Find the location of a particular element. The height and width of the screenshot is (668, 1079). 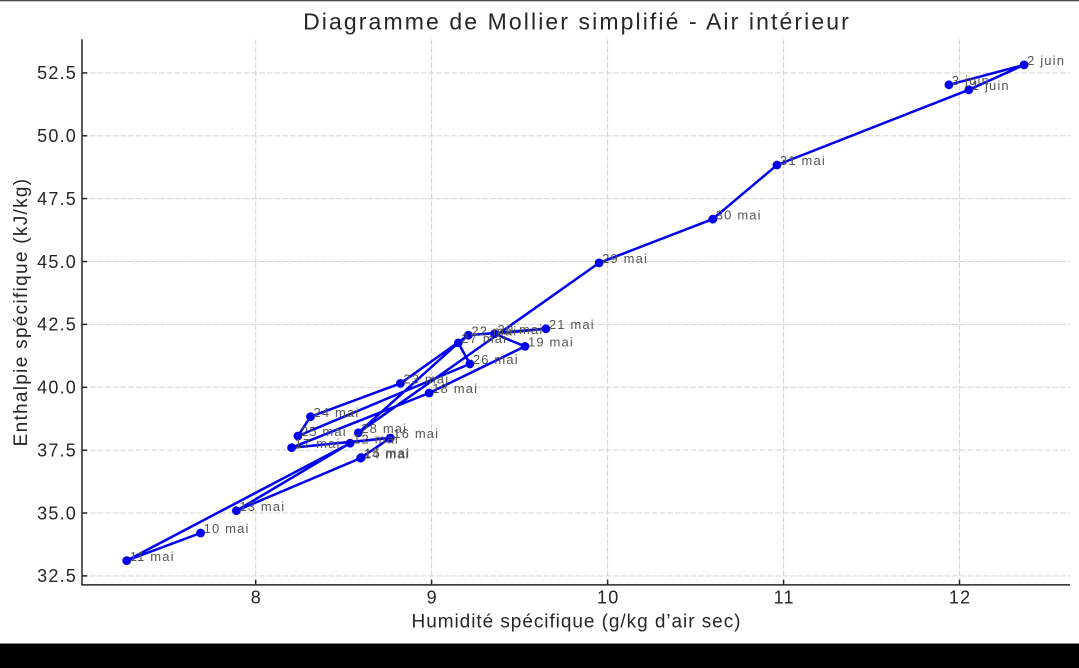

svg-text: 28 mai is located at coordinates (384, 428).